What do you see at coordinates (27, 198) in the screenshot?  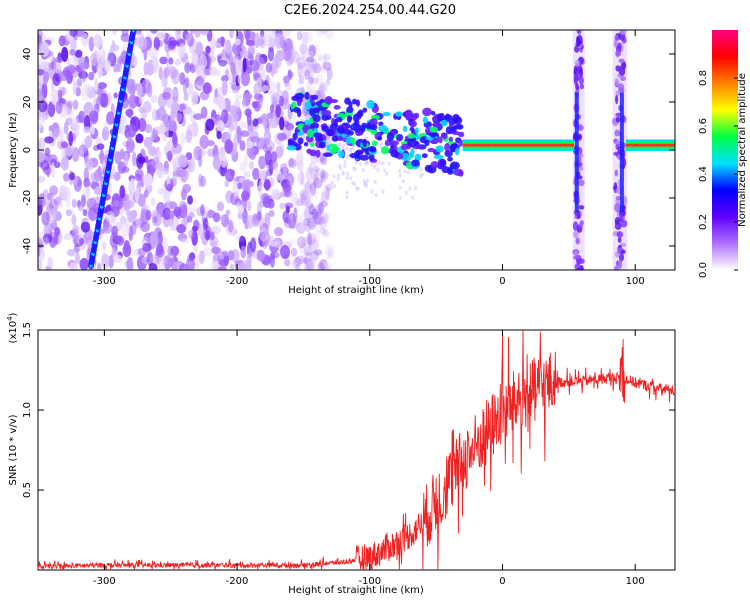 I see `y-tick-label: -20` at bounding box center [27, 198].